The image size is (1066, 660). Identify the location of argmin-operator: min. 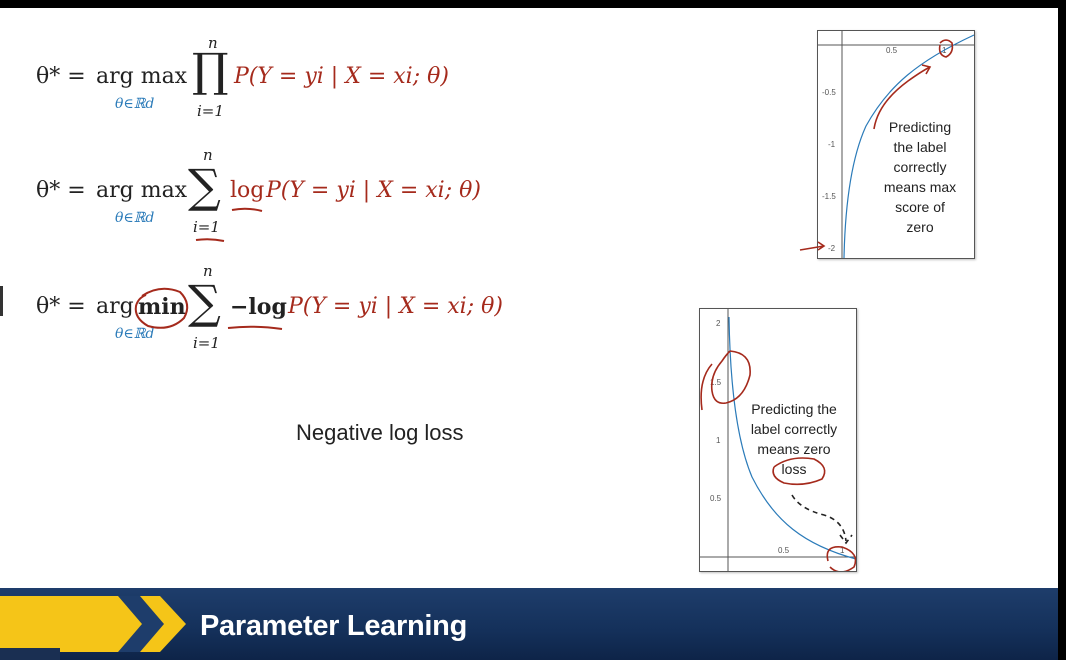
(162, 307).